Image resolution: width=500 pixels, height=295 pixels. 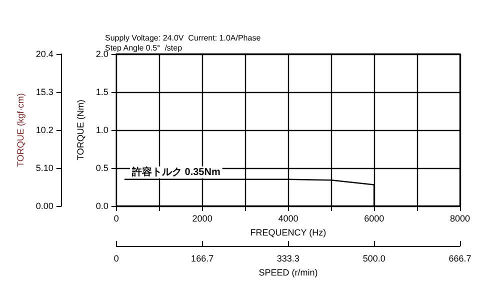 What do you see at coordinates (102, 168) in the screenshot?
I see `y-tick-label: 0.5` at bounding box center [102, 168].